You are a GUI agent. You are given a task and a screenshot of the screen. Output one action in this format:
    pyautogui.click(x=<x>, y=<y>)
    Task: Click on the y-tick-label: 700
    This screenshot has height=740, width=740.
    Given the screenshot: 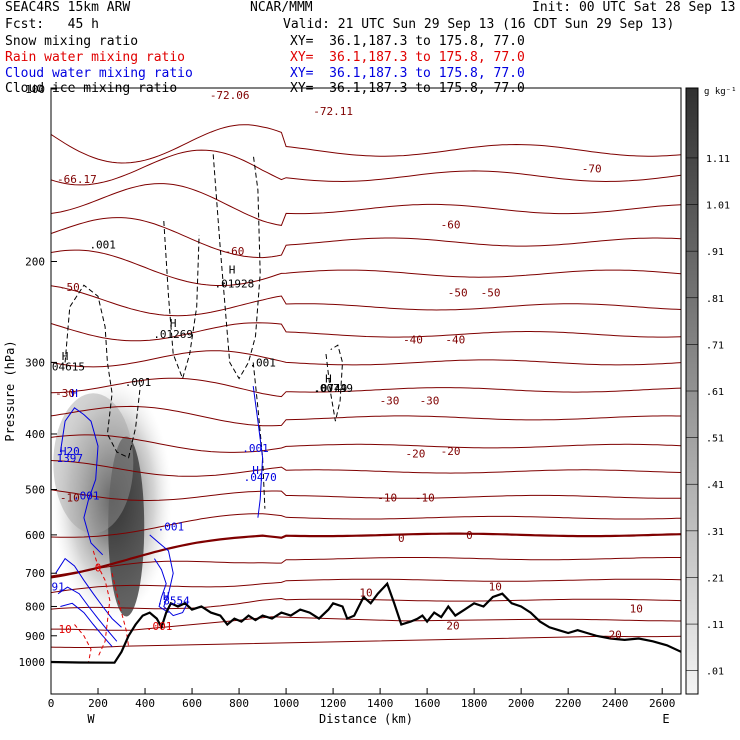 What is the action you would take?
    pyautogui.click(x=35, y=573)
    